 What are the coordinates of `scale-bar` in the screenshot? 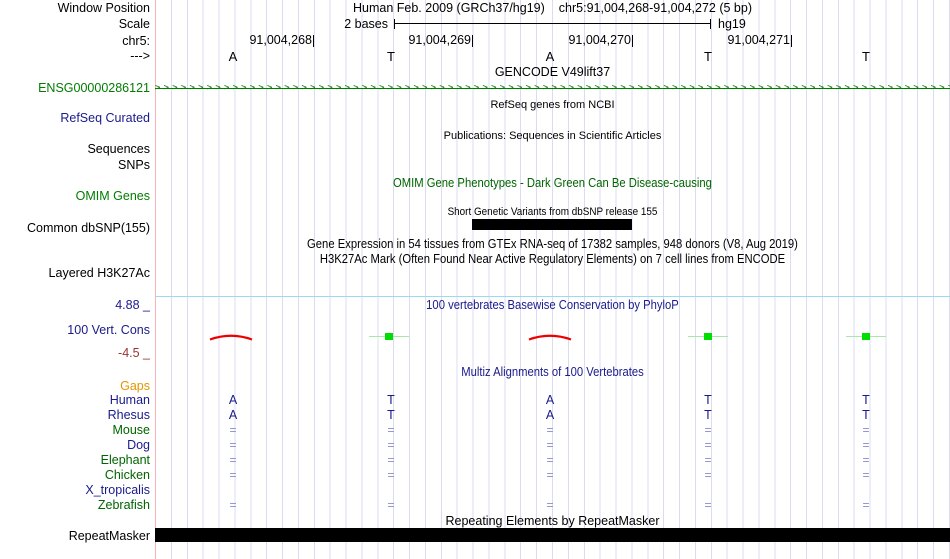 It's located at (552, 24).